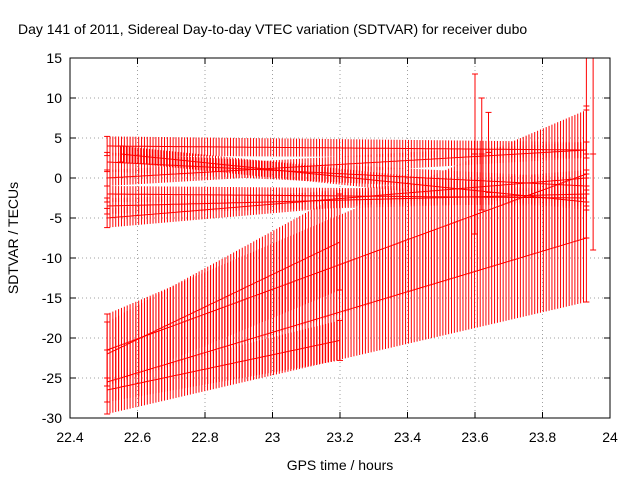 This screenshot has height=480, width=640. What do you see at coordinates (52, 338) in the screenshot?
I see `y-tick-label: -20` at bounding box center [52, 338].